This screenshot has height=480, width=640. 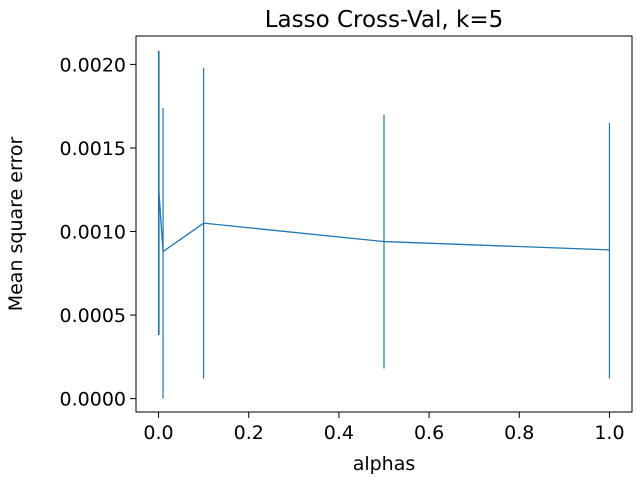 What do you see at coordinates (339, 433) in the screenshot?
I see `x-tick-label: 0.4` at bounding box center [339, 433].